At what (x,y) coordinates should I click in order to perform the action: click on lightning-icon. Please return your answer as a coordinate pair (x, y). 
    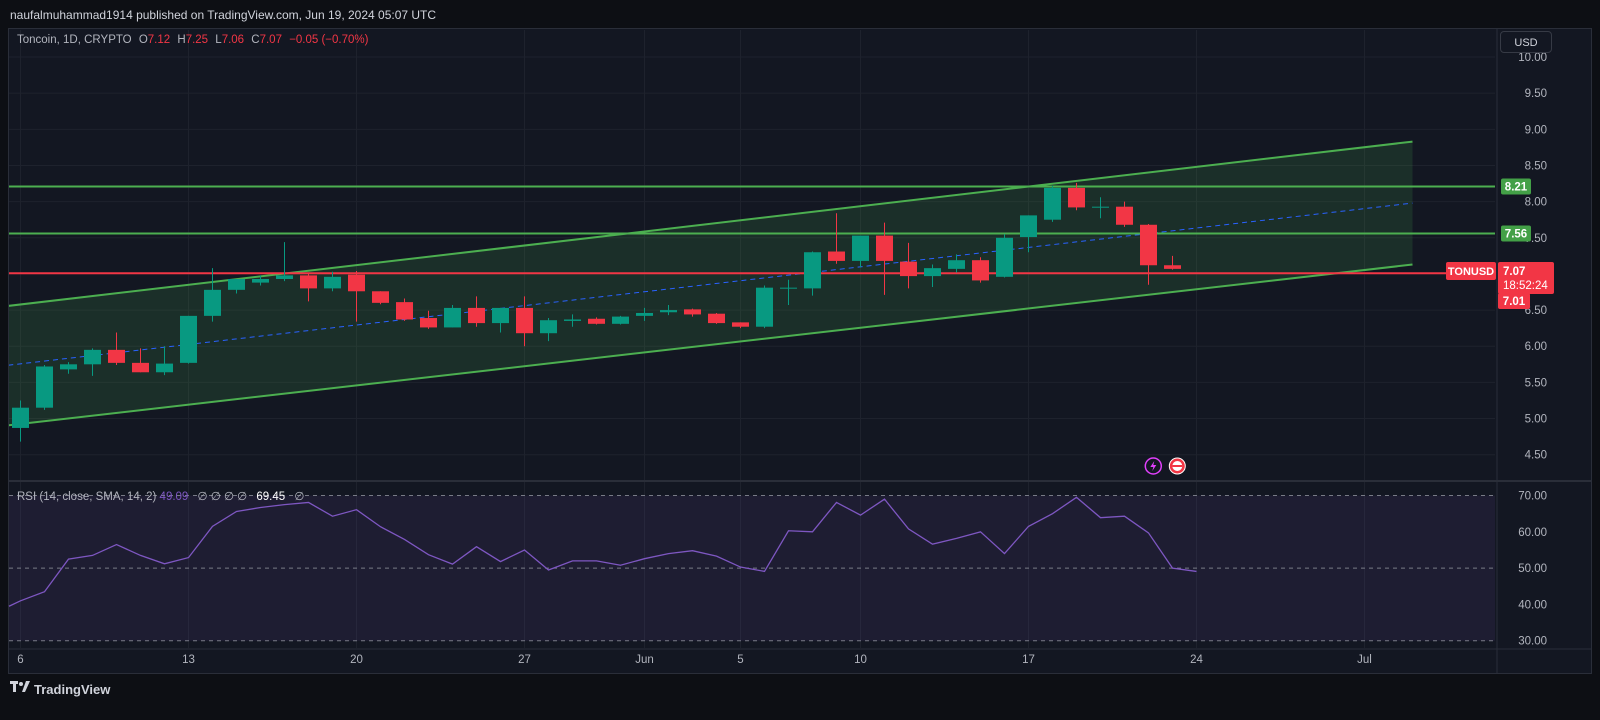
    Looking at the image, I should click on (1153, 466).